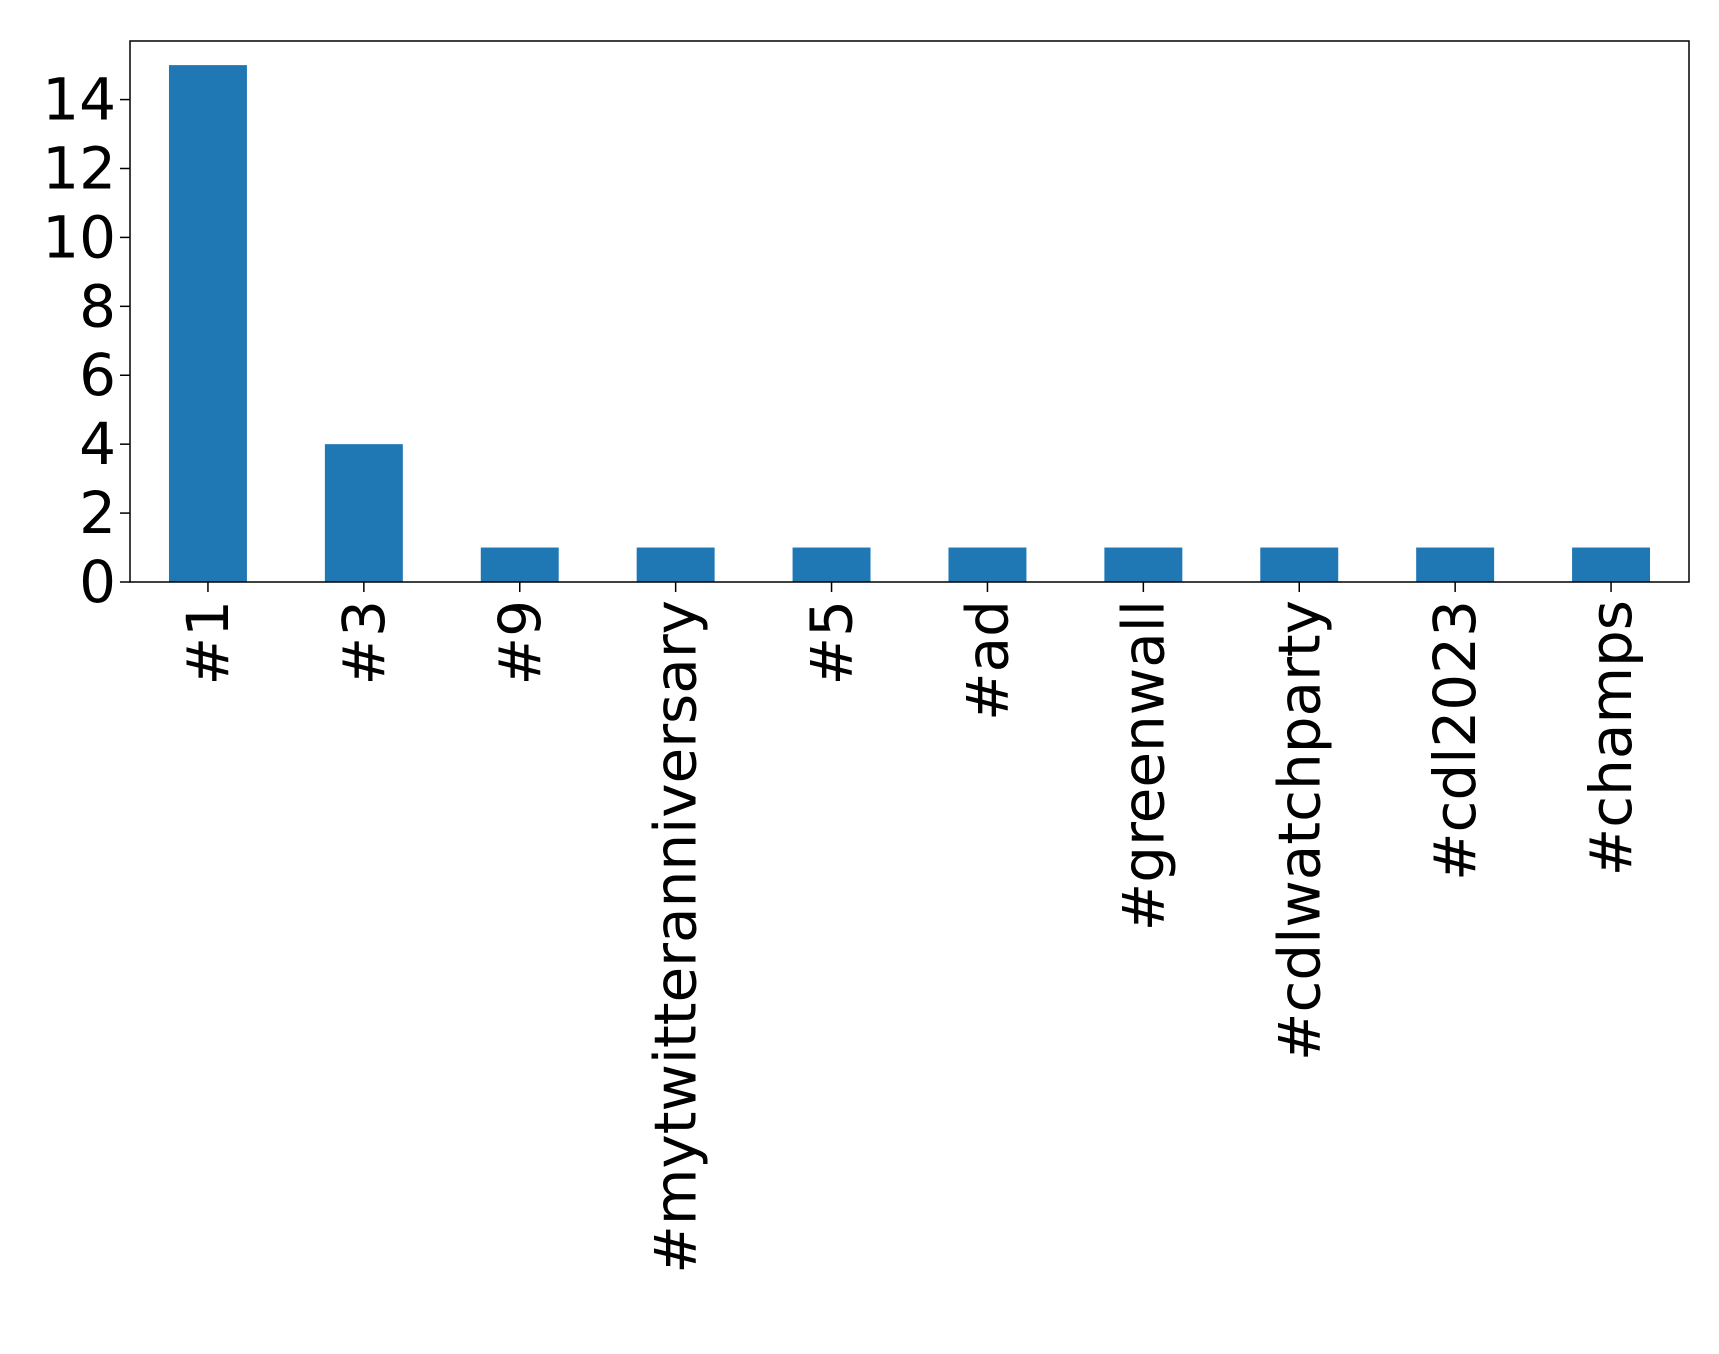  Describe the element at coordinates (1455, 740) in the screenshot. I see `x-tick-label: #cdl2023` at that location.